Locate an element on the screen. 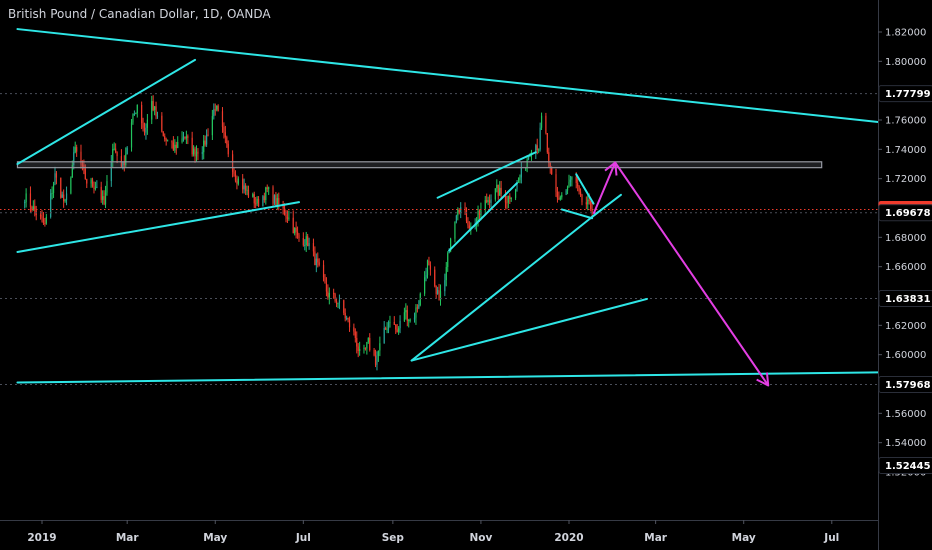 The height and width of the screenshot is (550, 932). trendline-rising-channel-lower is located at coordinates (158, 227).